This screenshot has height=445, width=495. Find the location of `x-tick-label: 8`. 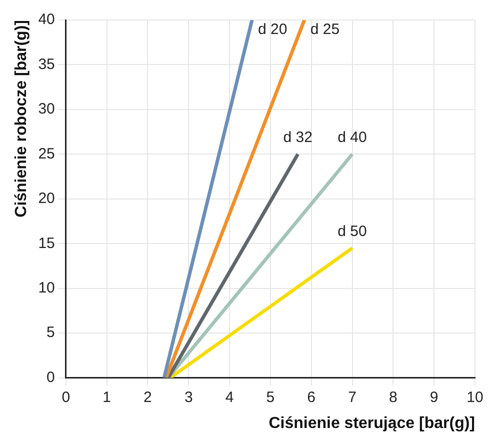

x-tick-label: 8 is located at coordinates (393, 397).